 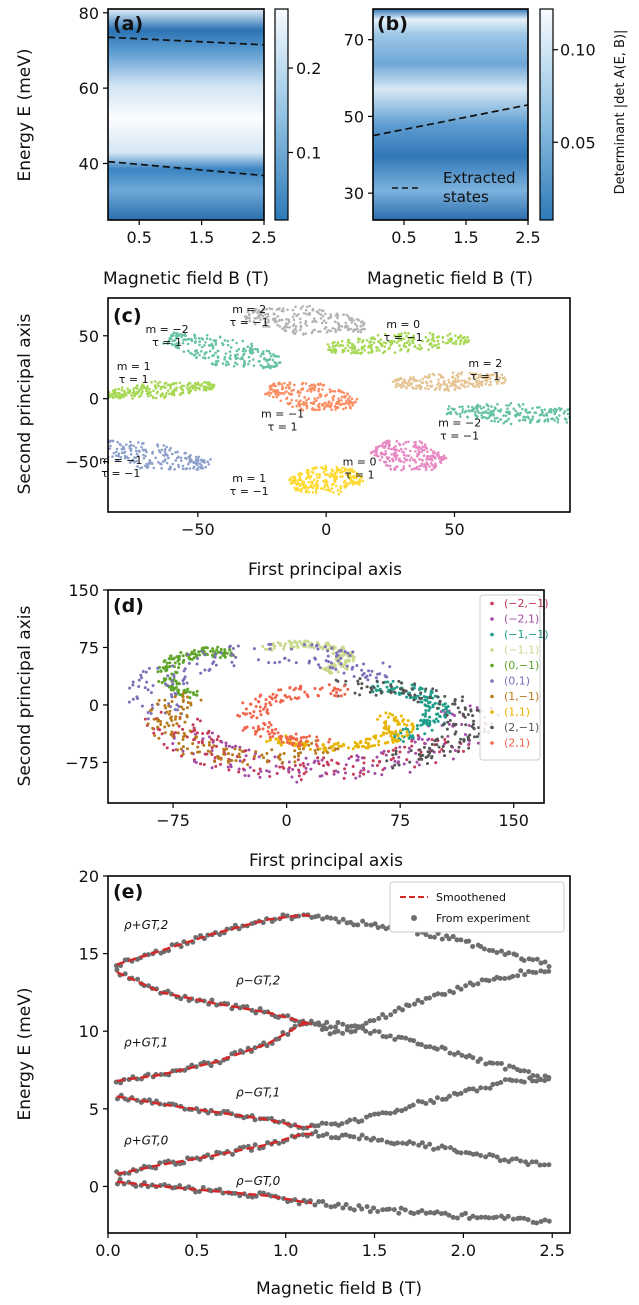 What do you see at coordinates (403, 324) in the screenshot?
I see `panel-c-cluster-m: m = 0` at bounding box center [403, 324].